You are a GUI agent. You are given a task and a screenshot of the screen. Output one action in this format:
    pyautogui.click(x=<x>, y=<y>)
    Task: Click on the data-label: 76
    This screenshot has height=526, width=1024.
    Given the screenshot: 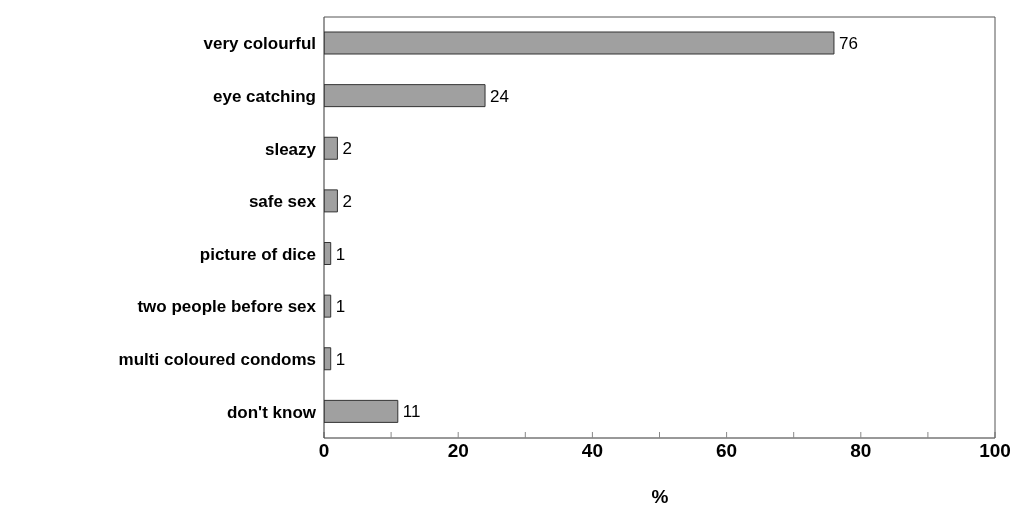 What is the action you would take?
    pyautogui.click(x=848, y=44)
    